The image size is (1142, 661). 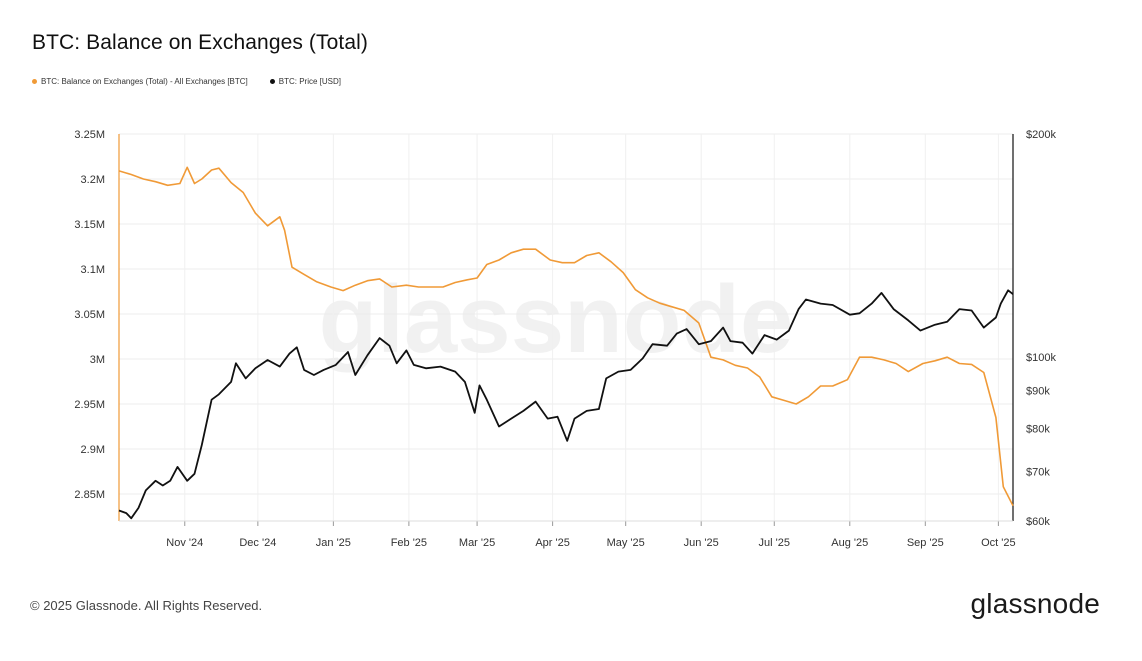 I want to click on y-left-tick-label: 2.85M, so click(x=89, y=495).